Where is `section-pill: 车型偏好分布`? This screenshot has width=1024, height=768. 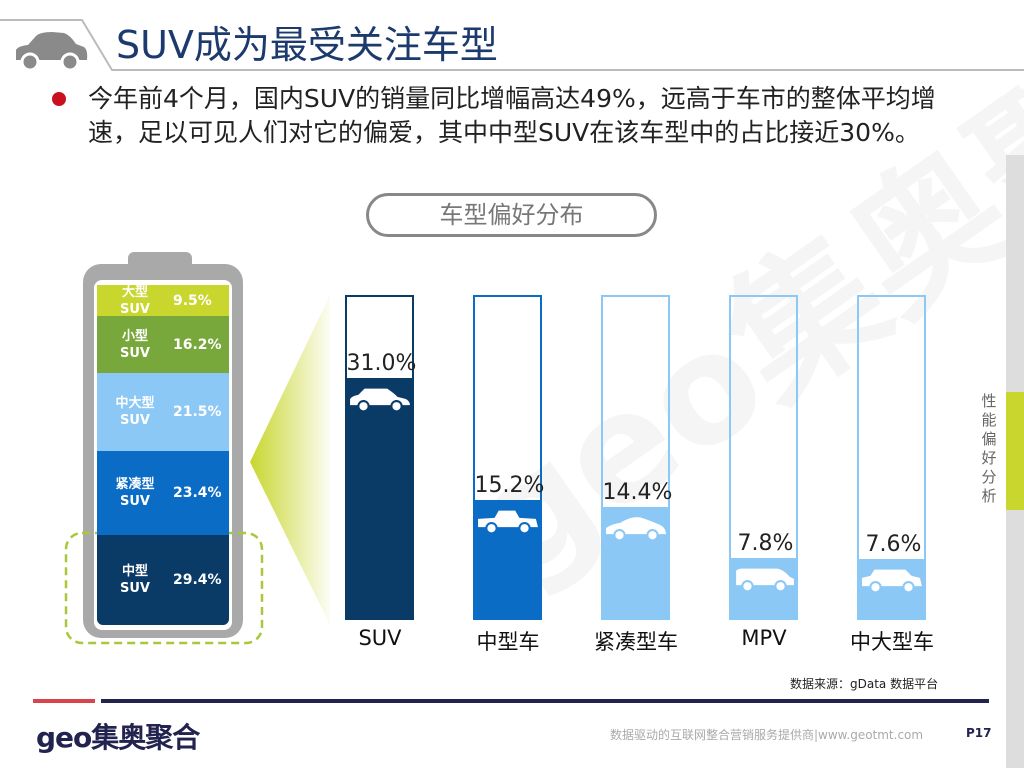
section-pill: 车型偏好分布 is located at coordinates (511, 215).